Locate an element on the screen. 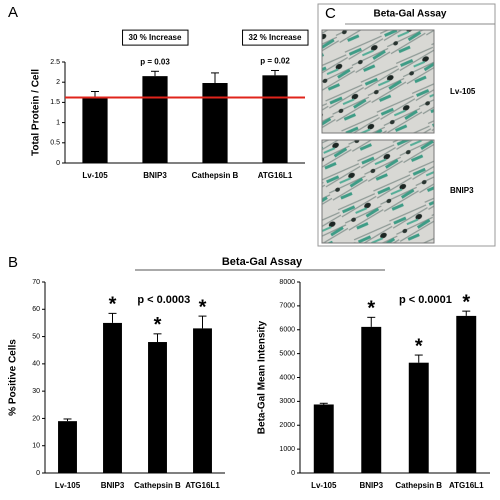  y-tick-label: 20 is located at coordinates (36, 418).